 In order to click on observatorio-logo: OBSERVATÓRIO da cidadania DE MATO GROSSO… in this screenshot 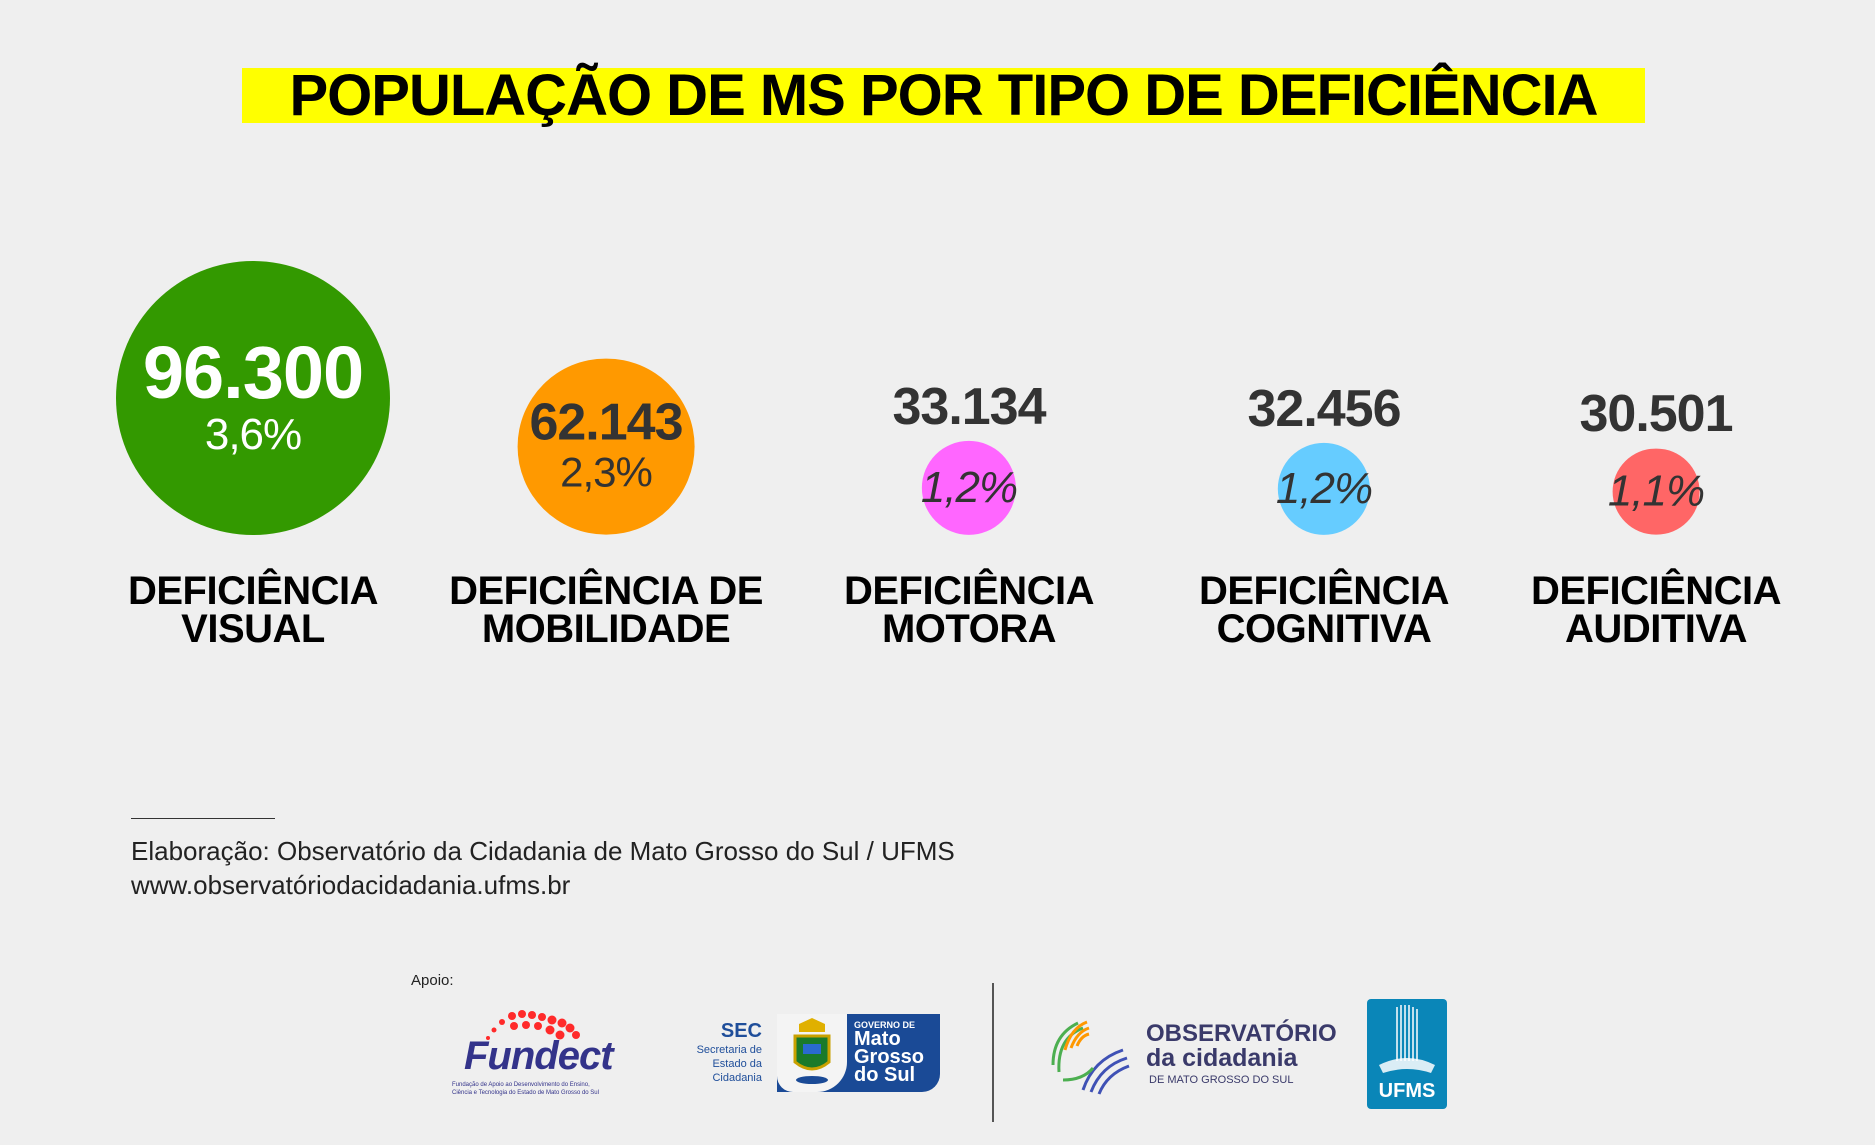, I will do `click(1190, 1053)`.